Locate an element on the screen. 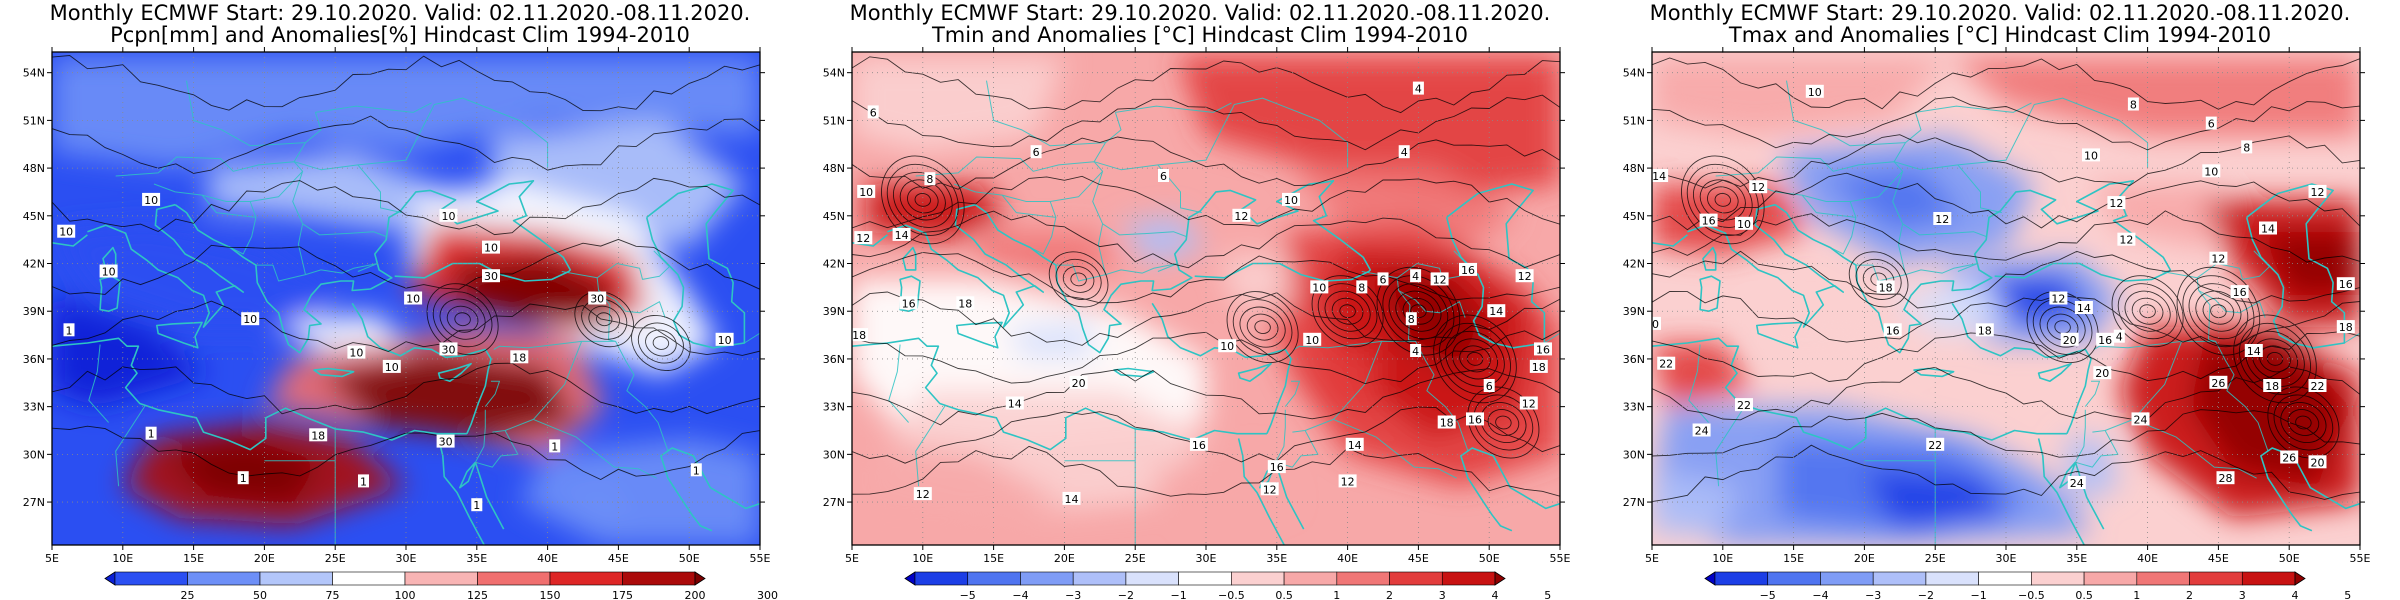 Image resolution: width=2400 pixels, height=600 pixels. x-tick-label: 5E is located at coordinates (852, 558).